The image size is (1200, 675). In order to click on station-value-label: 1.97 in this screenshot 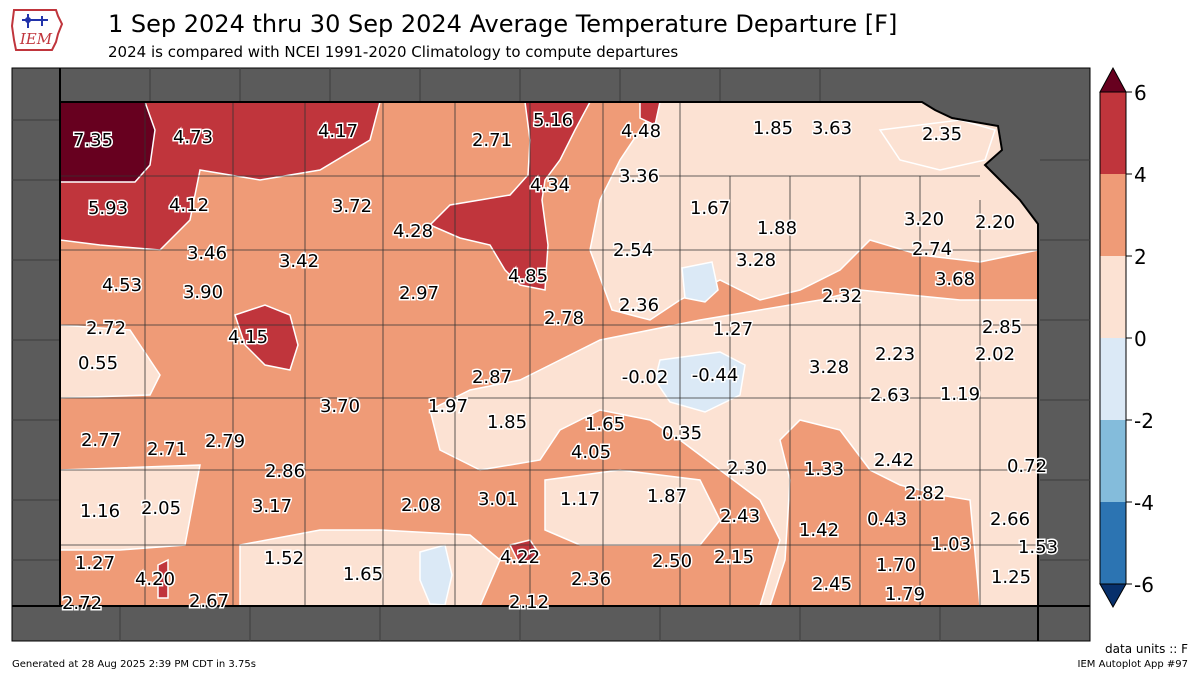, I will do `click(448, 406)`.